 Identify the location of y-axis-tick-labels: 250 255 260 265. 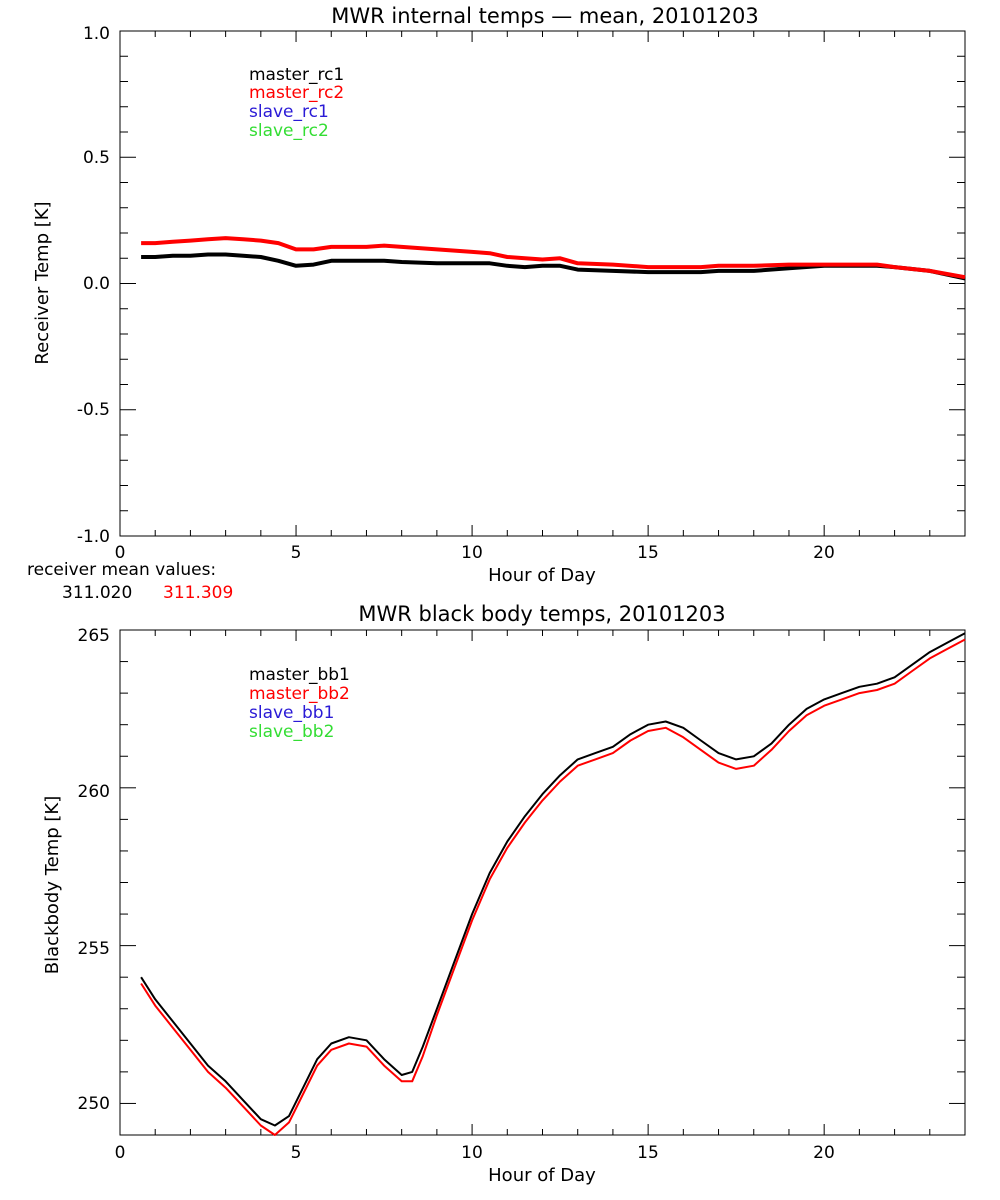
(94, 870).